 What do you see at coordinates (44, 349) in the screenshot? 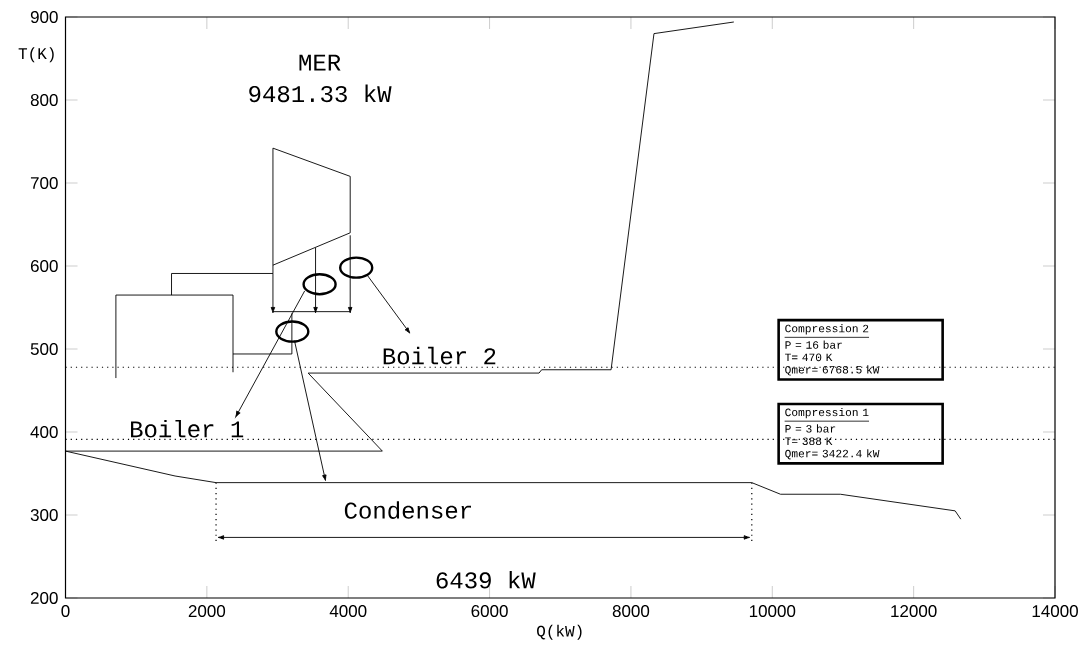
I see `y-tick-label: 500` at bounding box center [44, 349].